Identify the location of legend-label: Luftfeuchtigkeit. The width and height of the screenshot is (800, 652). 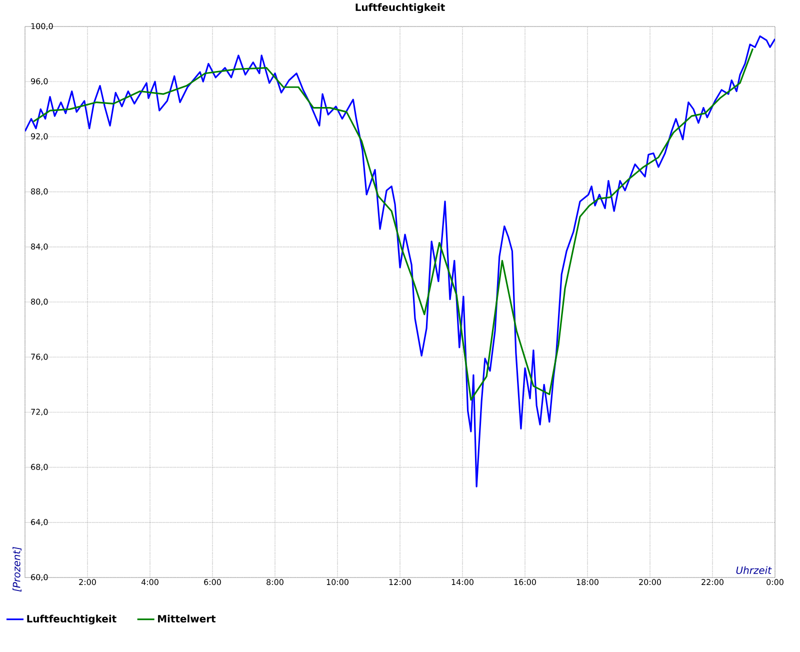
(71, 620).